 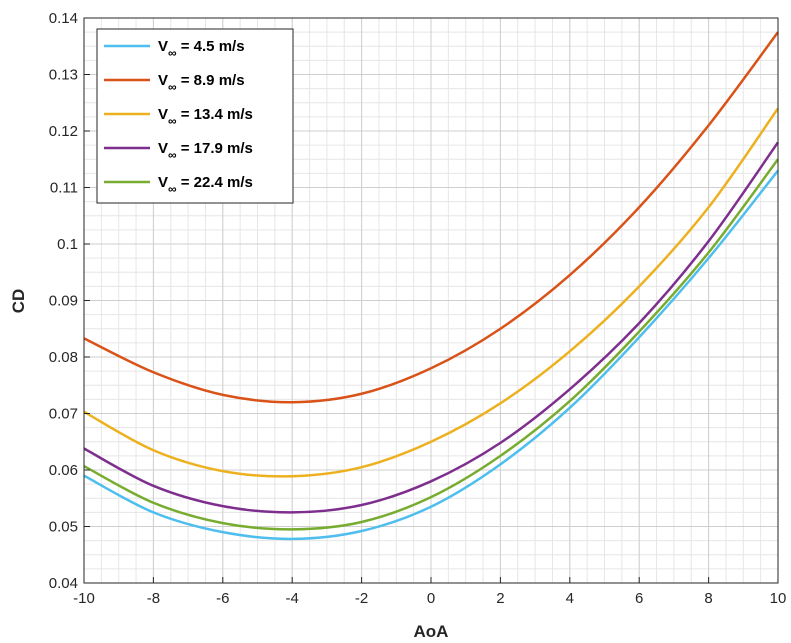 I want to click on legend-entry-3: V∞ = 13.4 m/s, so click(x=205, y=117).